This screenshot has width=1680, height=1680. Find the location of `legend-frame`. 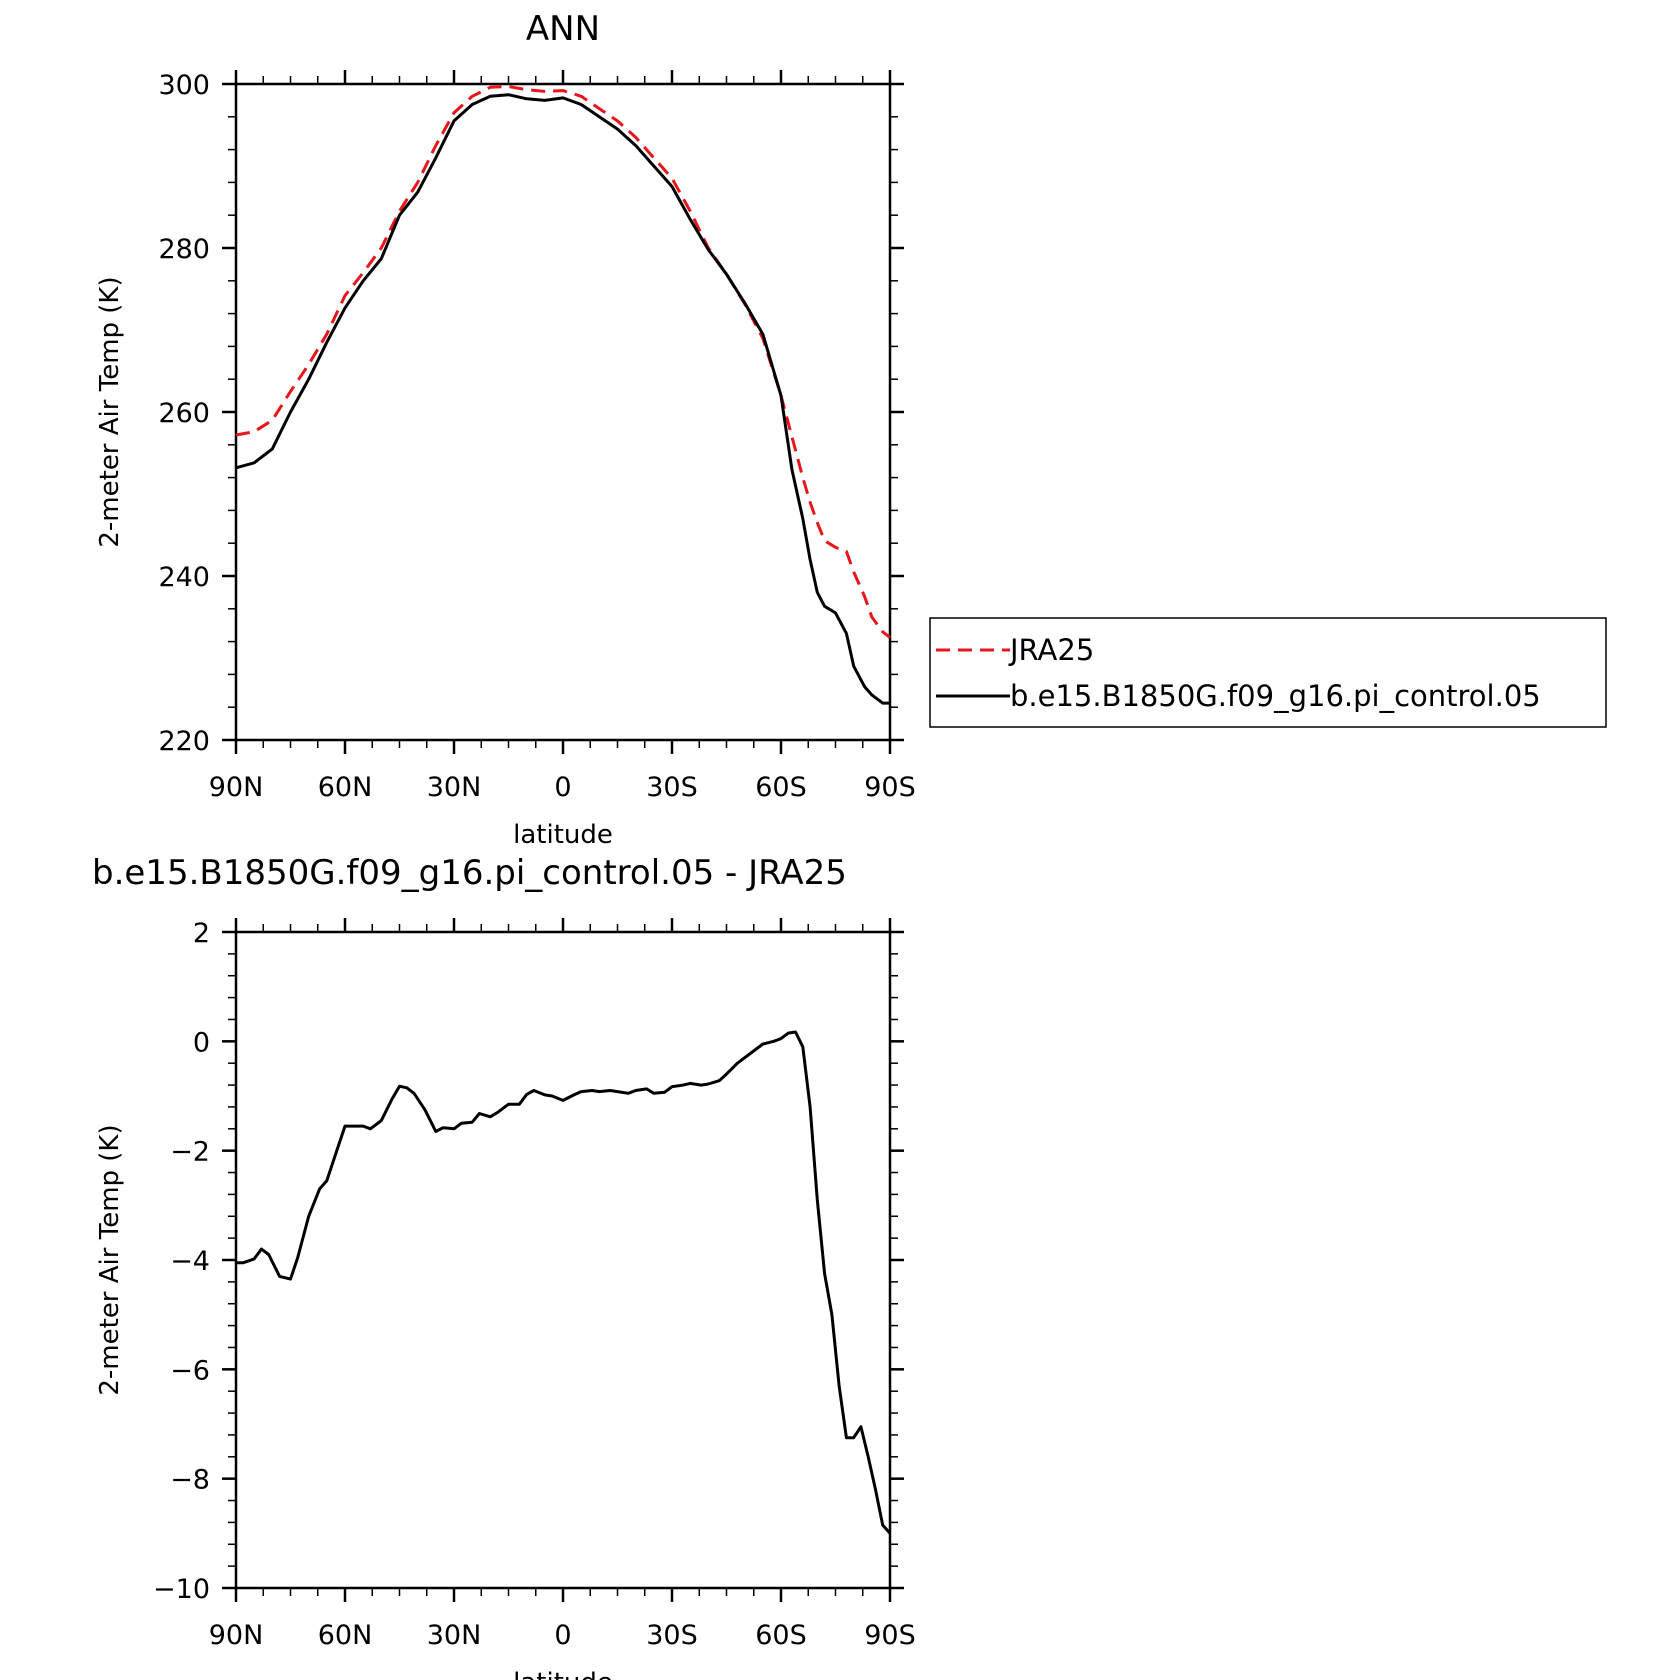

legend-frame is located at coordinates (1268, 672).